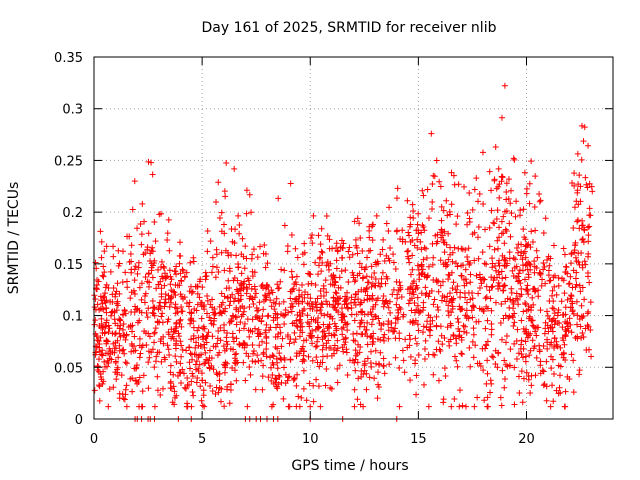  What do you see at coordinates (14, 238) in the screenshot?
I see `y-axis-label: SRMTID / TECUs` at bounding box center [14, 238].